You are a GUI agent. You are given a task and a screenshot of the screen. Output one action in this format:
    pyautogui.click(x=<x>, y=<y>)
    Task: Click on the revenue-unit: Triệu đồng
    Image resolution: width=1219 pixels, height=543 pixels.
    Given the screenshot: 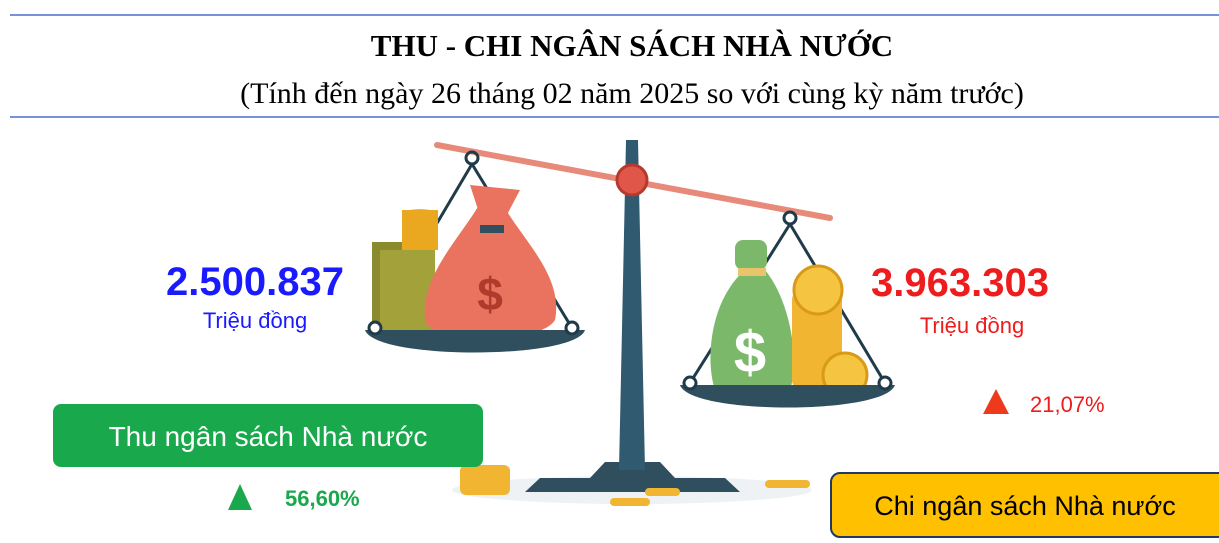 What is the action you would take?
    pyautogui.click(x=255, y=320)
    